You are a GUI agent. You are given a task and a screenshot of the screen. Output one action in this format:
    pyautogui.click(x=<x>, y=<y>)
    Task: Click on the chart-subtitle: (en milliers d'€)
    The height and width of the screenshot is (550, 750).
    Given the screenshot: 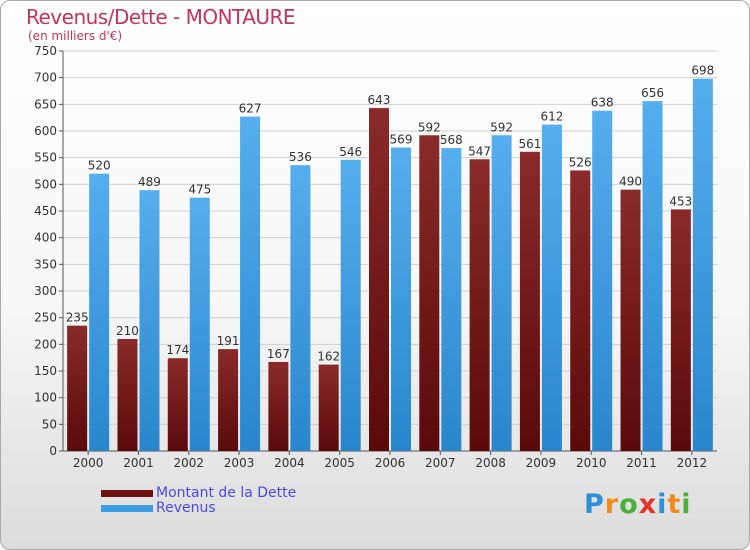 What is the action you would take?
    pyautogui.click(x=75, y=36)
    